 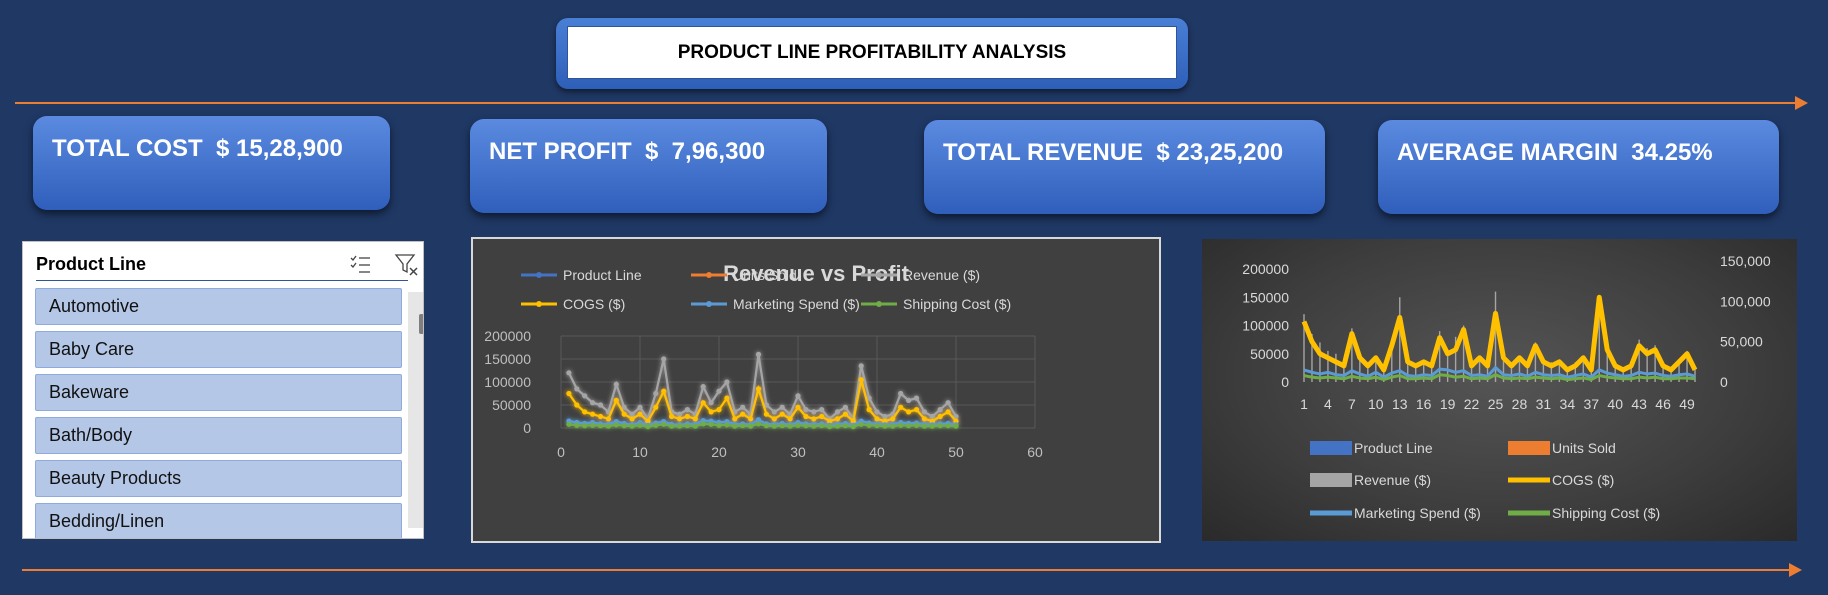 What do you see at coordinates (762, 388) in the screenshot?
I see `series-line-revenue` at bounding box center [762, 388].